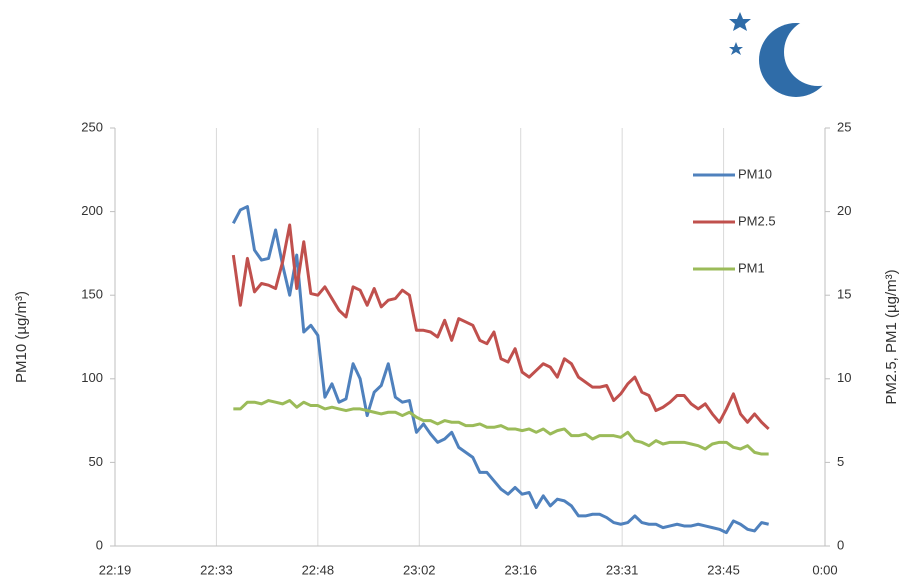  What do you see at coordinates (520, 569) in the screenshot?
I see `x-tick-label: 23:16` at bounding box center [520, 569].